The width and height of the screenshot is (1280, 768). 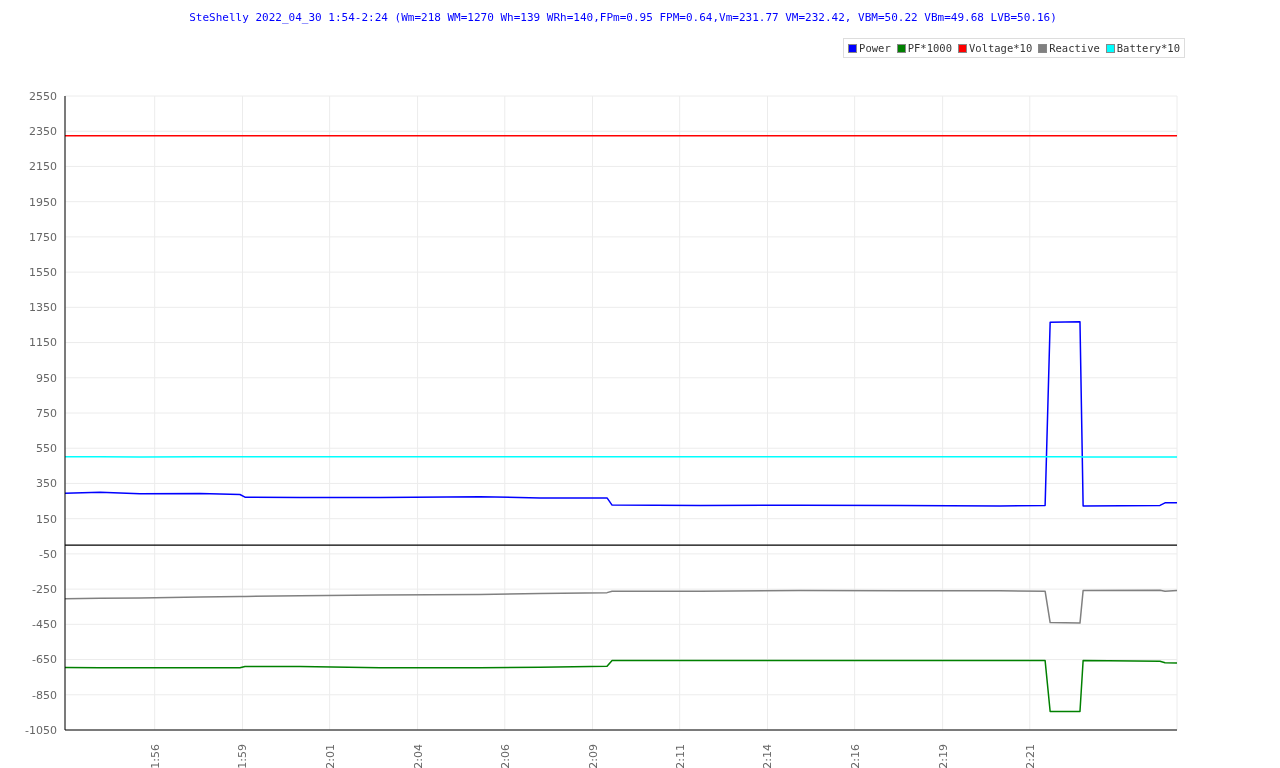 What do you see at coordinates (43, 167) in the screenshot?
I see `y-tick-label: 2150` at bounding box center [43, 167].